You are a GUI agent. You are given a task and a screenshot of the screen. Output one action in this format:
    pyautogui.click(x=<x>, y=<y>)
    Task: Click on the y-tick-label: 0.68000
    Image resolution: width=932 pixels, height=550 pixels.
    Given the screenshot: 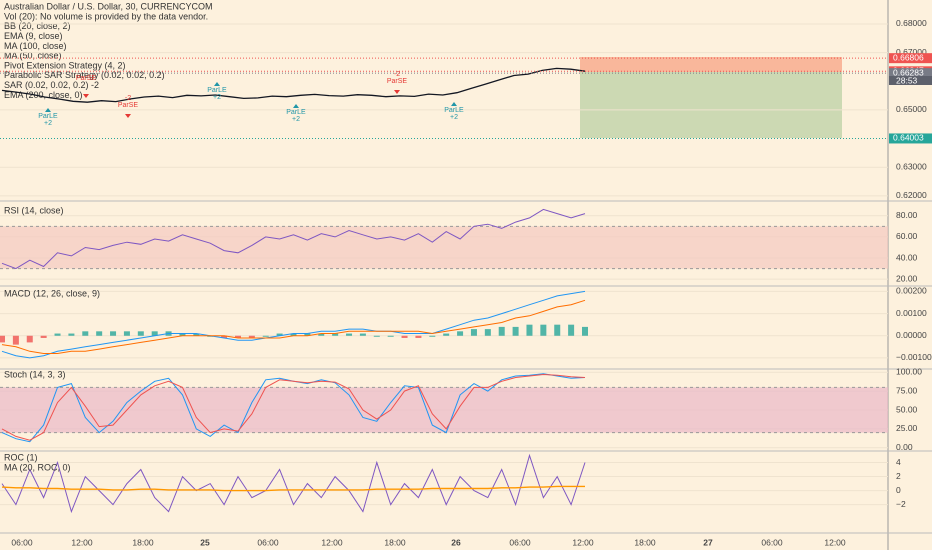 What is the action you would take?
    pyautogui.click(x=911, y=23)
    